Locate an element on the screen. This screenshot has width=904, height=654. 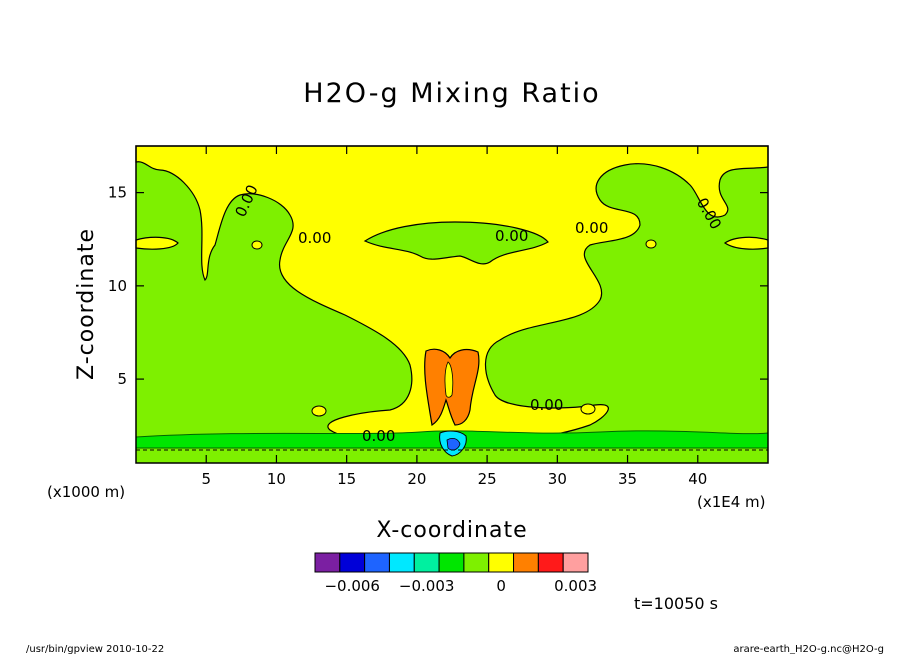
y-unit-label: (x1000 m) is located at coordinates (86, 492).